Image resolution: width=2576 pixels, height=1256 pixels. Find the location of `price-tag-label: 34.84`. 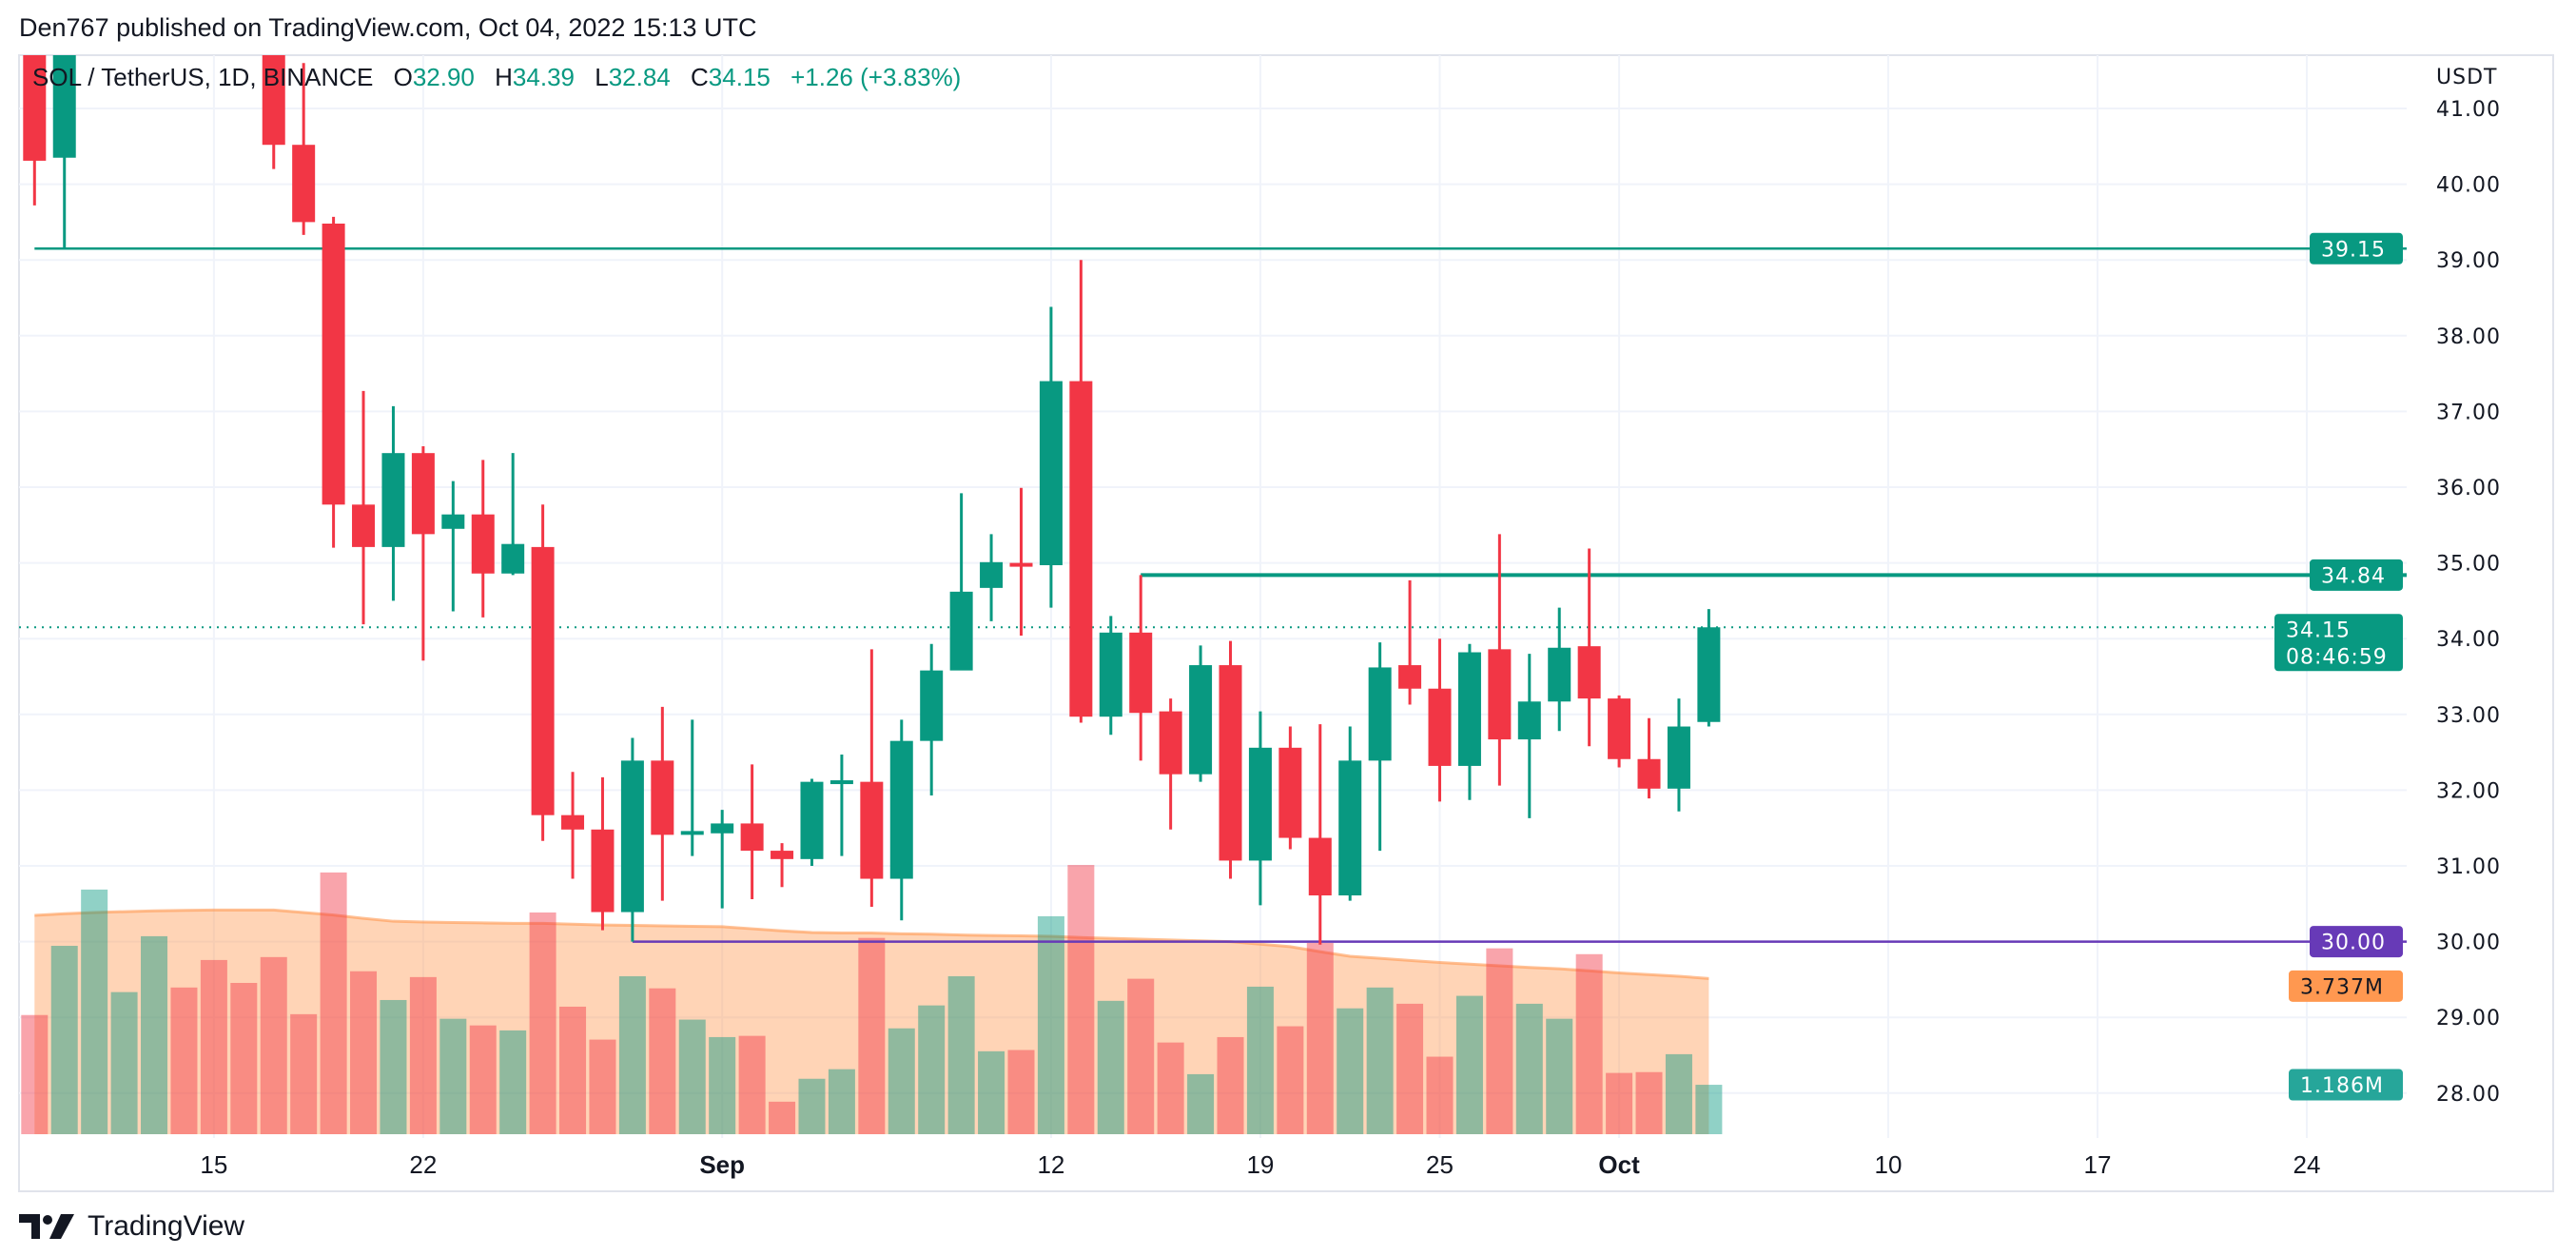

price-tag-label: 34.84 is located at coordinates (2354, 576).